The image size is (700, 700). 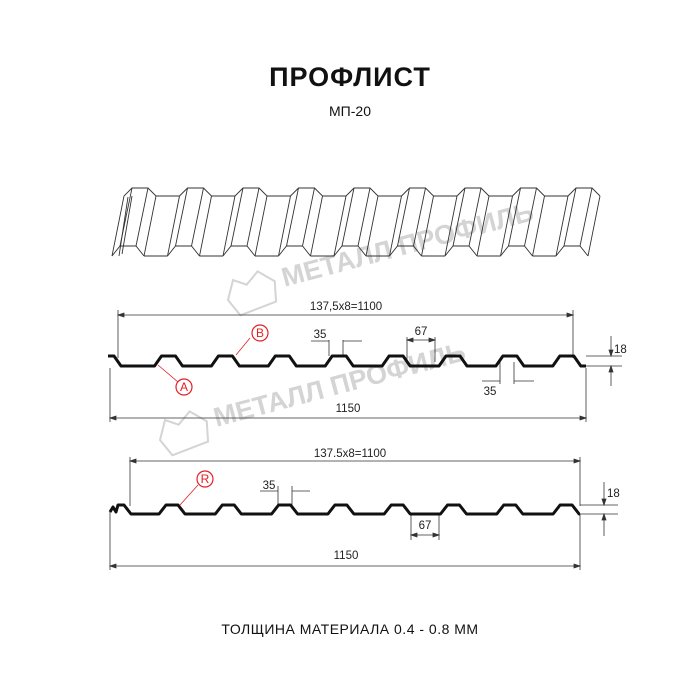 What do you see at coordinates (620, 350) in the screenshot?
I see `height-label-a: 18` at bounding box center [620, 350].